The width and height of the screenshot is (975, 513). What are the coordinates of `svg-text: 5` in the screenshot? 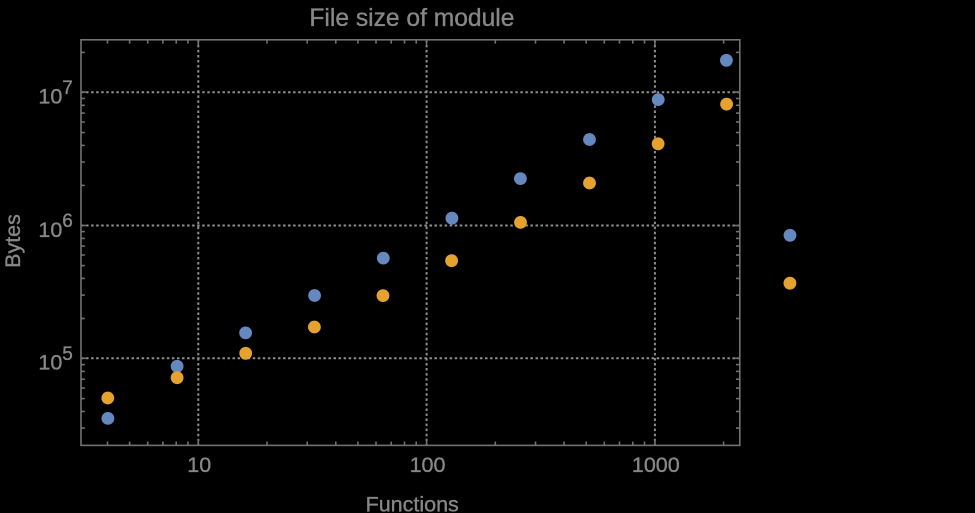 It's located at (67, 354).